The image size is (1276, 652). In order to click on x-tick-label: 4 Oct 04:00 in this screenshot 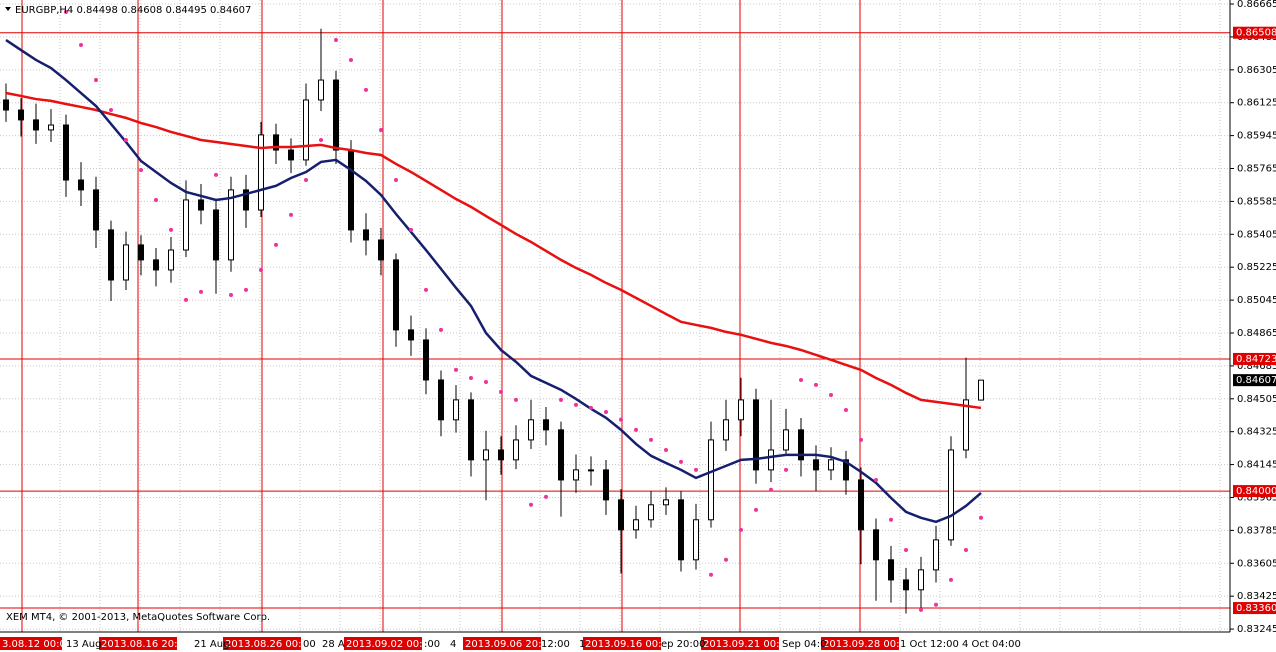, I will do `click(991, 644)`.